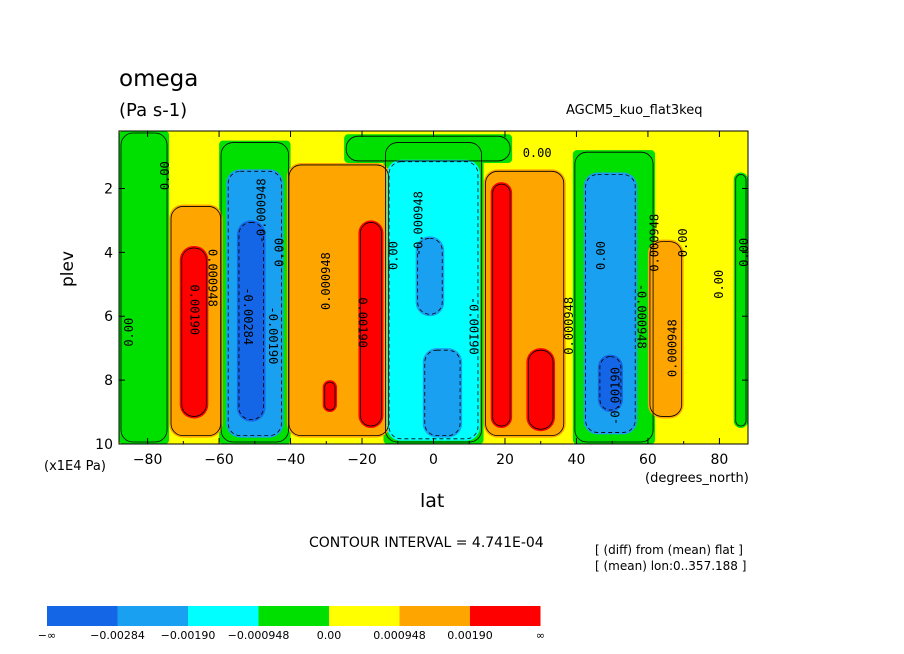 The width and height of the screenshot is (904, 654). What do you see at coordinates (470, 635) in the screenshot?
I see `colorbar-label: 0.00190` at bounding box center [470, 635].